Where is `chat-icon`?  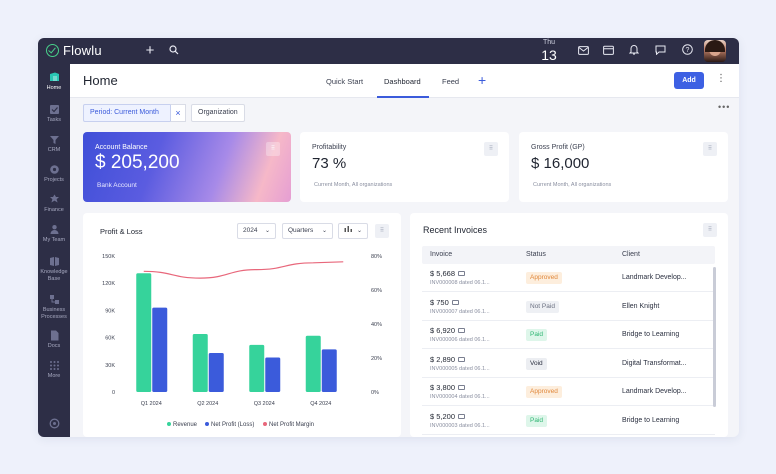 chat-icon is located at coordinates (660, 51).